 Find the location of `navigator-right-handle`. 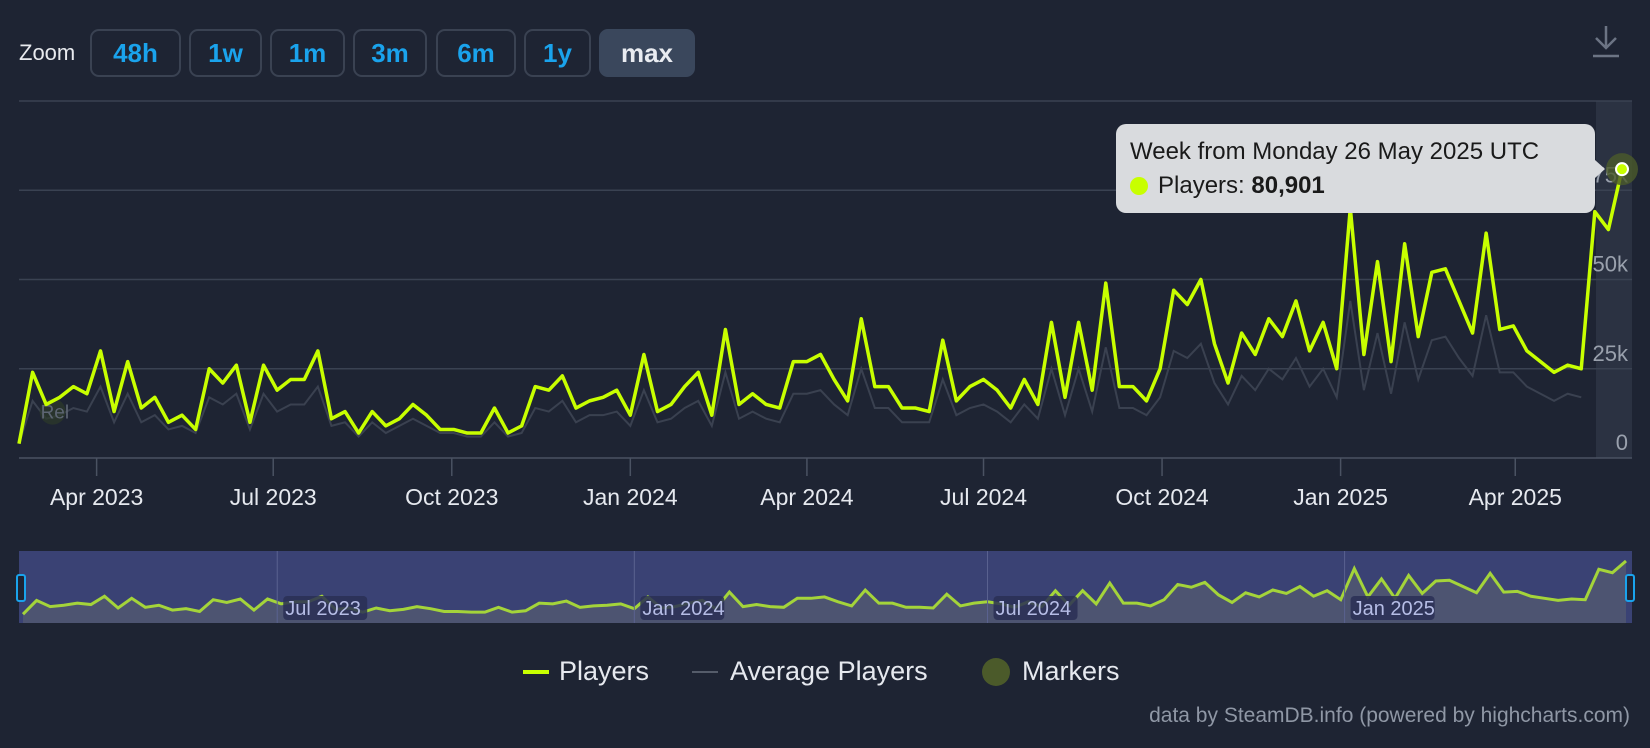

navigator-right-handle is located at coordinates (1630, 588).